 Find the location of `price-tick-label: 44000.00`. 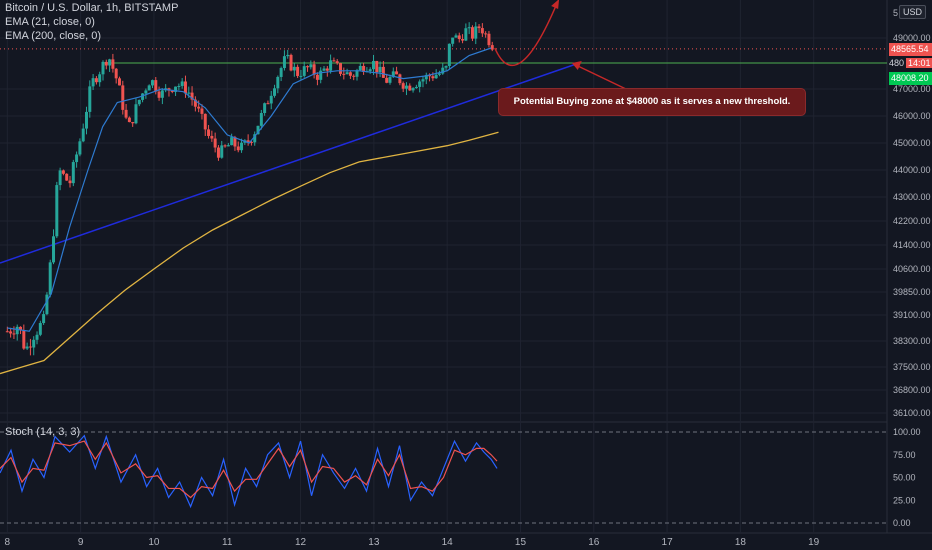

price-tick-label: 44000.00 is located at coordinates (912, 170).